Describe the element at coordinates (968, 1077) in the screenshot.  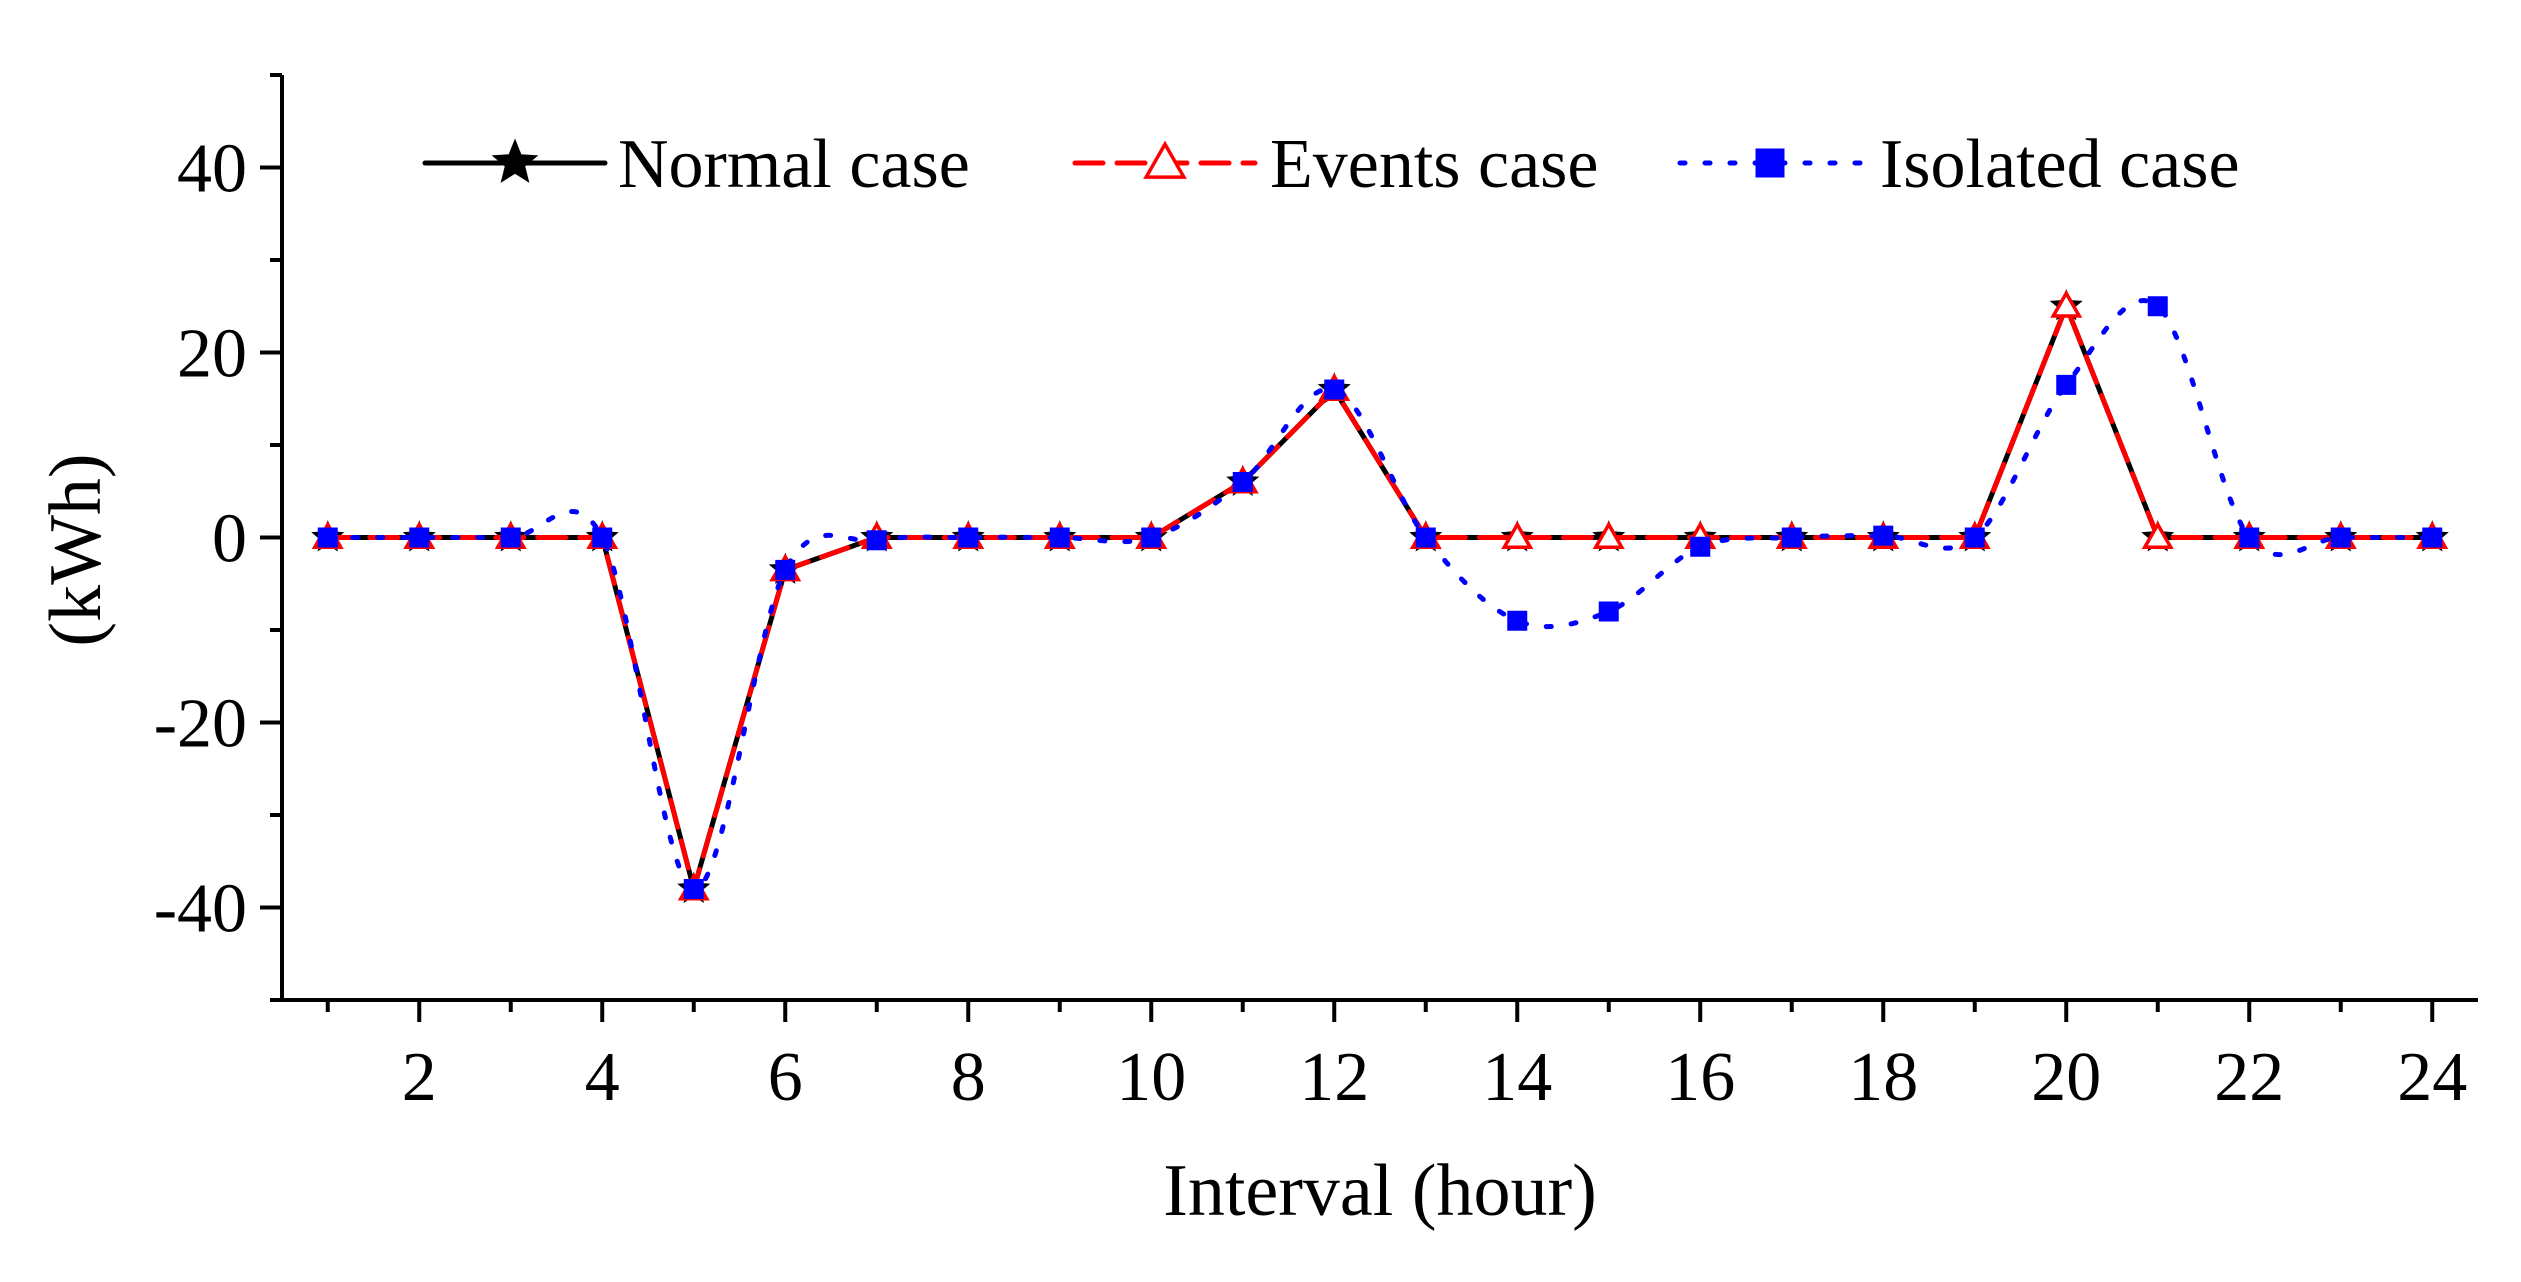
I see `x-tick-label: 8` at that location.